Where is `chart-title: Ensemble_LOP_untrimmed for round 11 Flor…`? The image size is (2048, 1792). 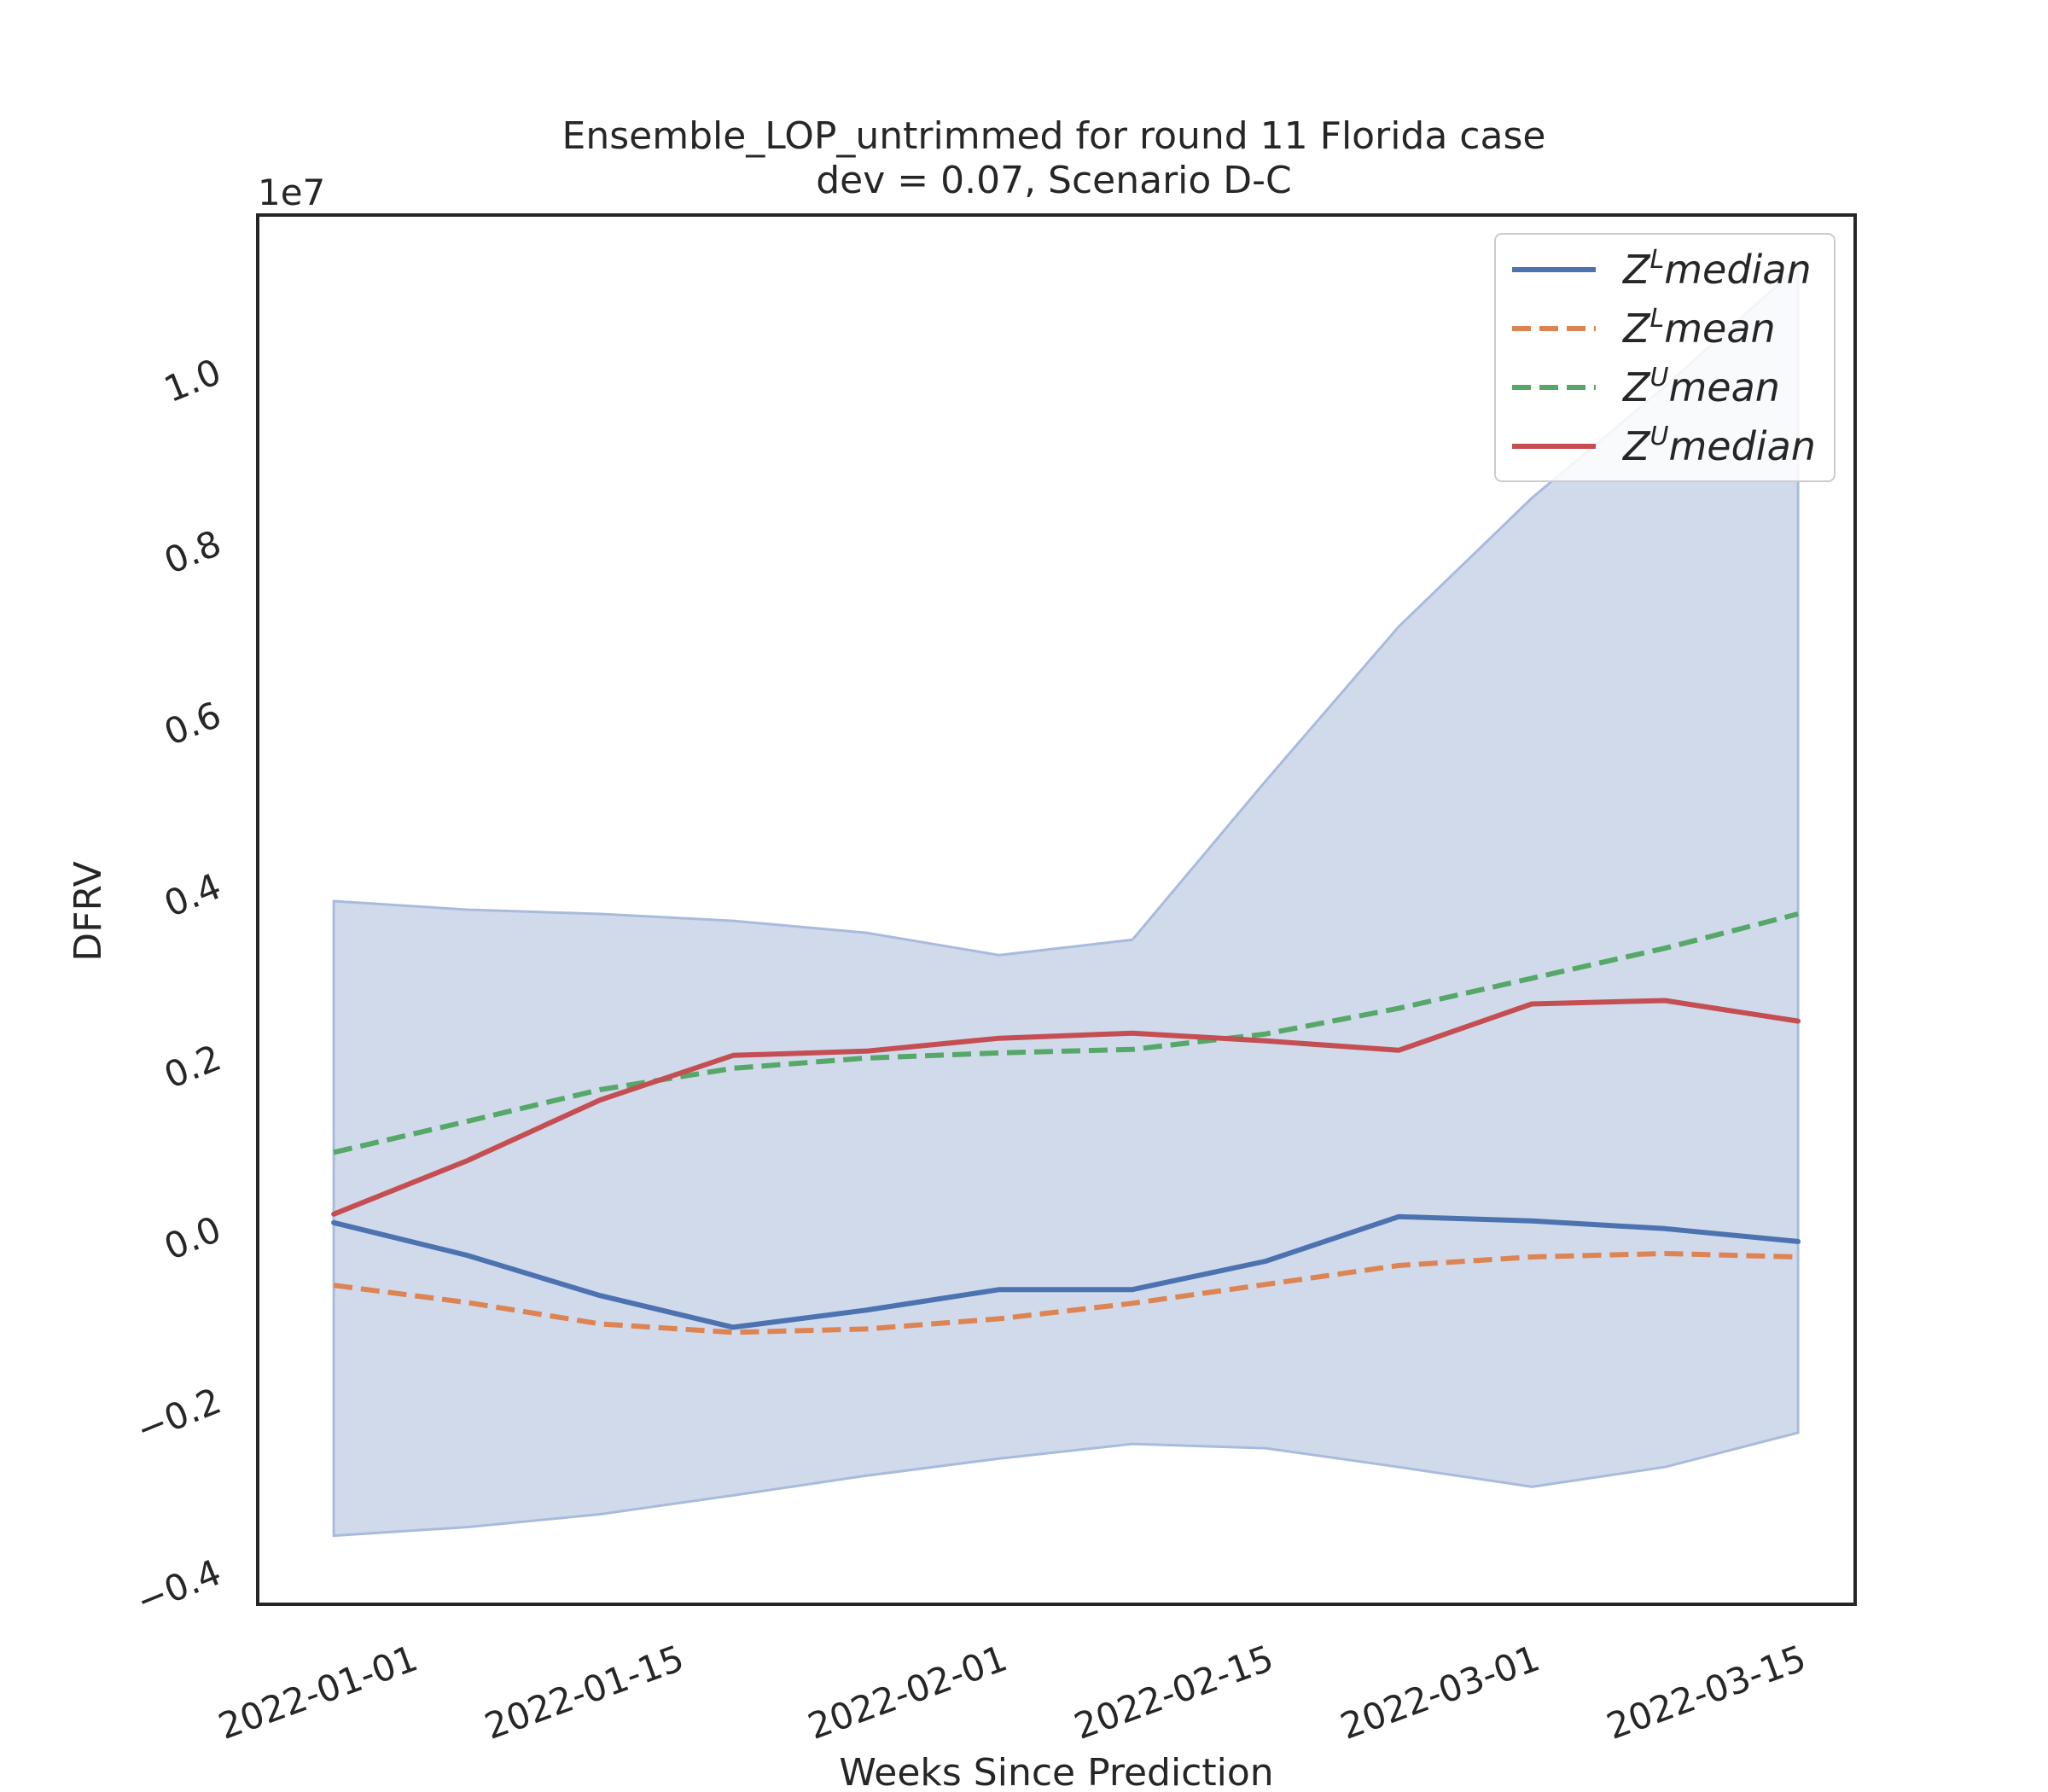
chart-title: Ensemble_LOP_untrimmed for round 11 Flor… is located at coordinates (1054, 136).